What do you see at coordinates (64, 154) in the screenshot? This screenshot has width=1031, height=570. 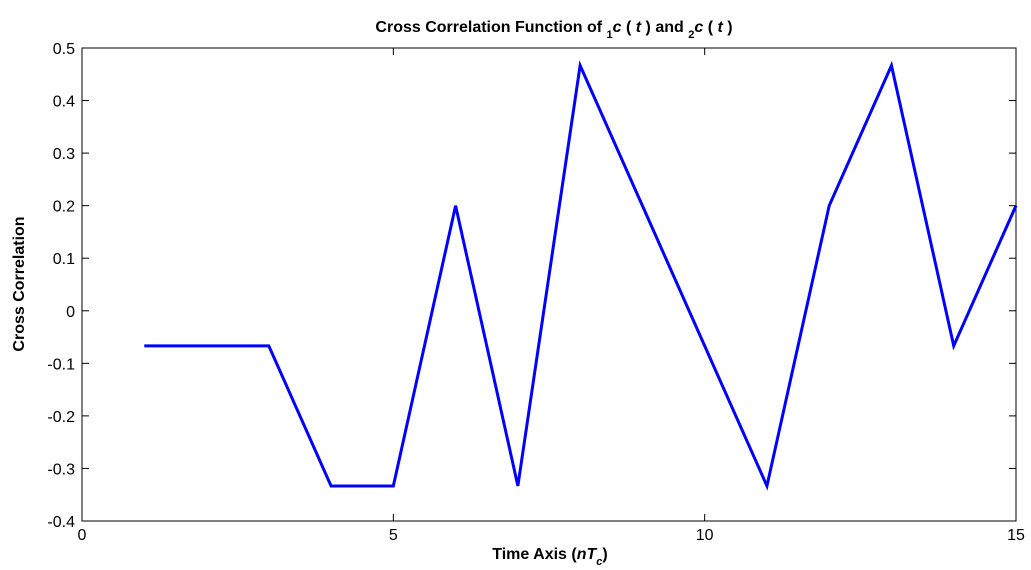 I see `y-tick-label: 0.3` at bounding box center [64, 154].